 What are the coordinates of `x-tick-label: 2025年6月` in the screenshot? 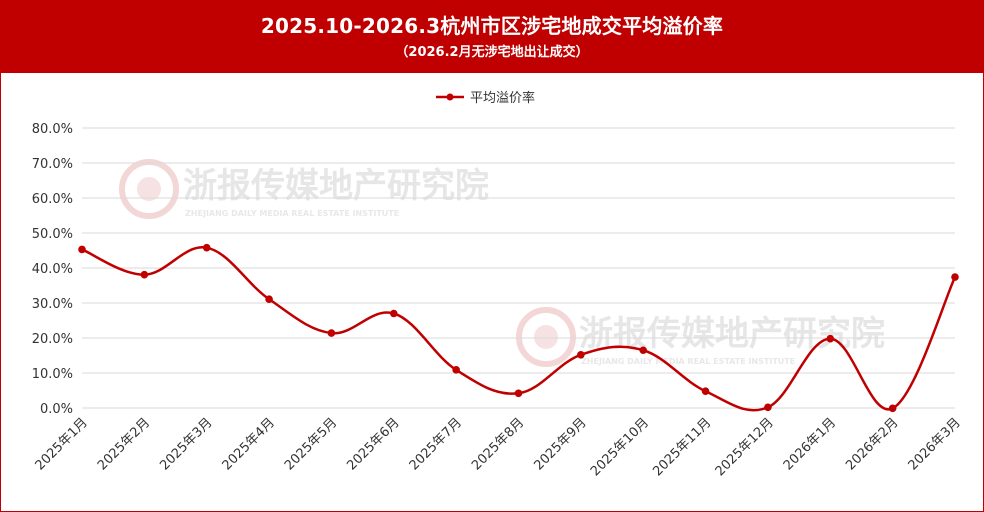 It's located at (373, 444).